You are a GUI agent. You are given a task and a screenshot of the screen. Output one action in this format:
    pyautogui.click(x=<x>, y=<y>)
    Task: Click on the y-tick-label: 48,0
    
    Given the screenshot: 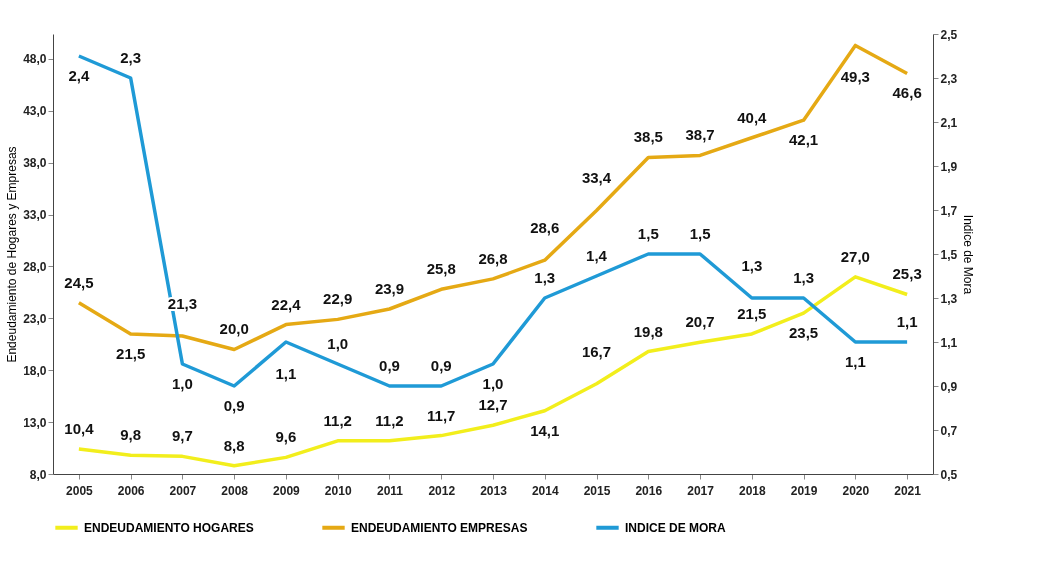 What is the action you would take?
    pyautogui.click(x=35, y=59)
    